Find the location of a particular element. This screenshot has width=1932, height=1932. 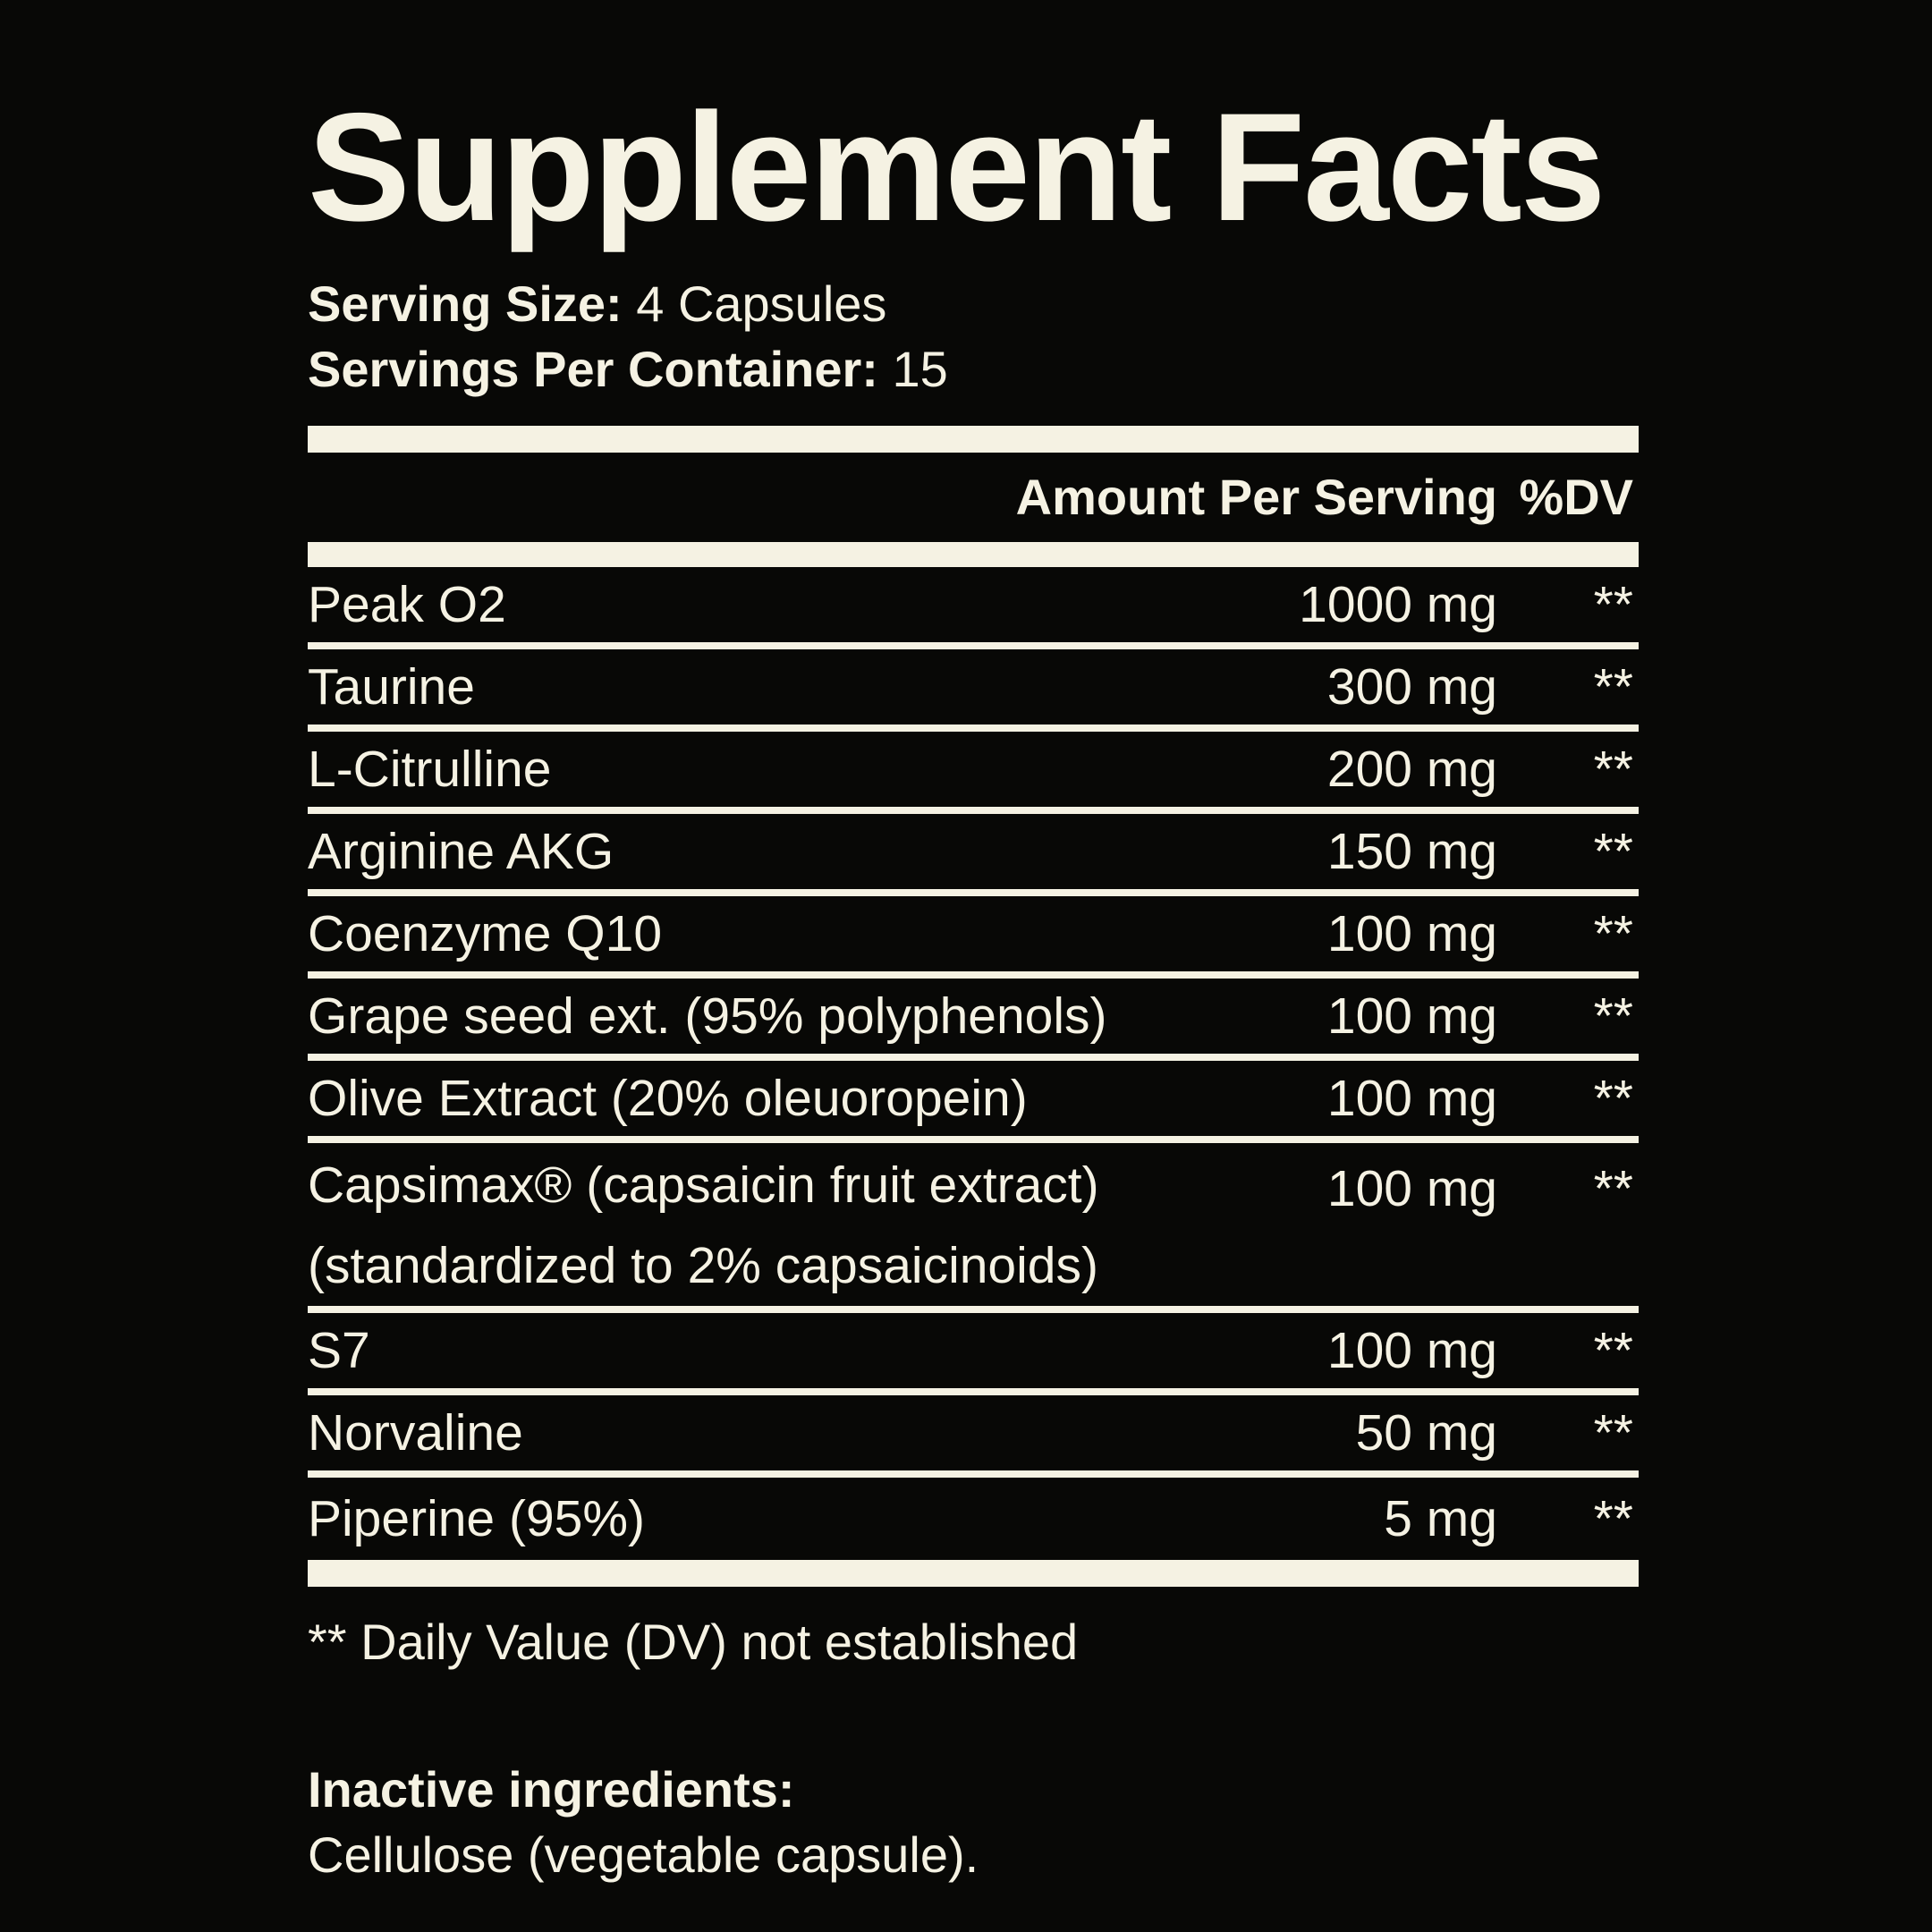

serving-size-label: Serving Size: is located at coordinates (465, 304).